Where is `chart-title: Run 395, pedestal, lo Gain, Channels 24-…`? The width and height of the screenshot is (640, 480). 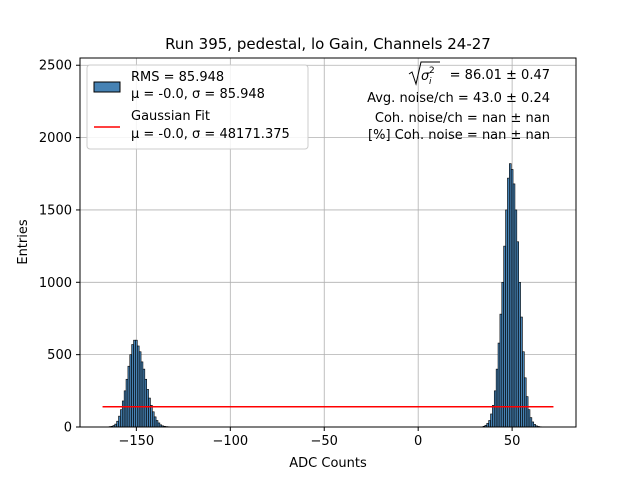 chart-title: Run 395, pedestal, lo Gain, Channels 24-… is located at coordinates (328, 44).